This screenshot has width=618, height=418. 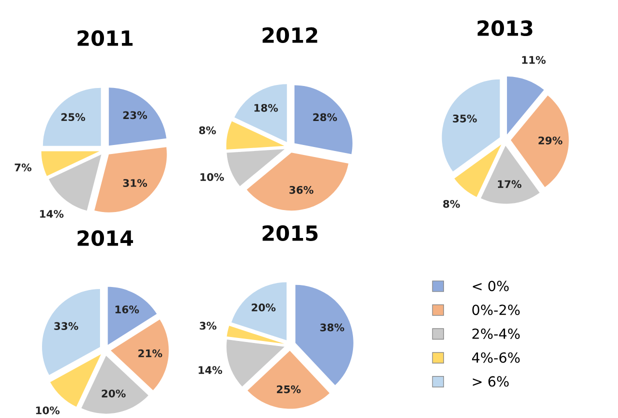 What do you see at coordinates (208, 326) in the screenshot?
I see `data-label: 3%` at bounding box center [208, 326].